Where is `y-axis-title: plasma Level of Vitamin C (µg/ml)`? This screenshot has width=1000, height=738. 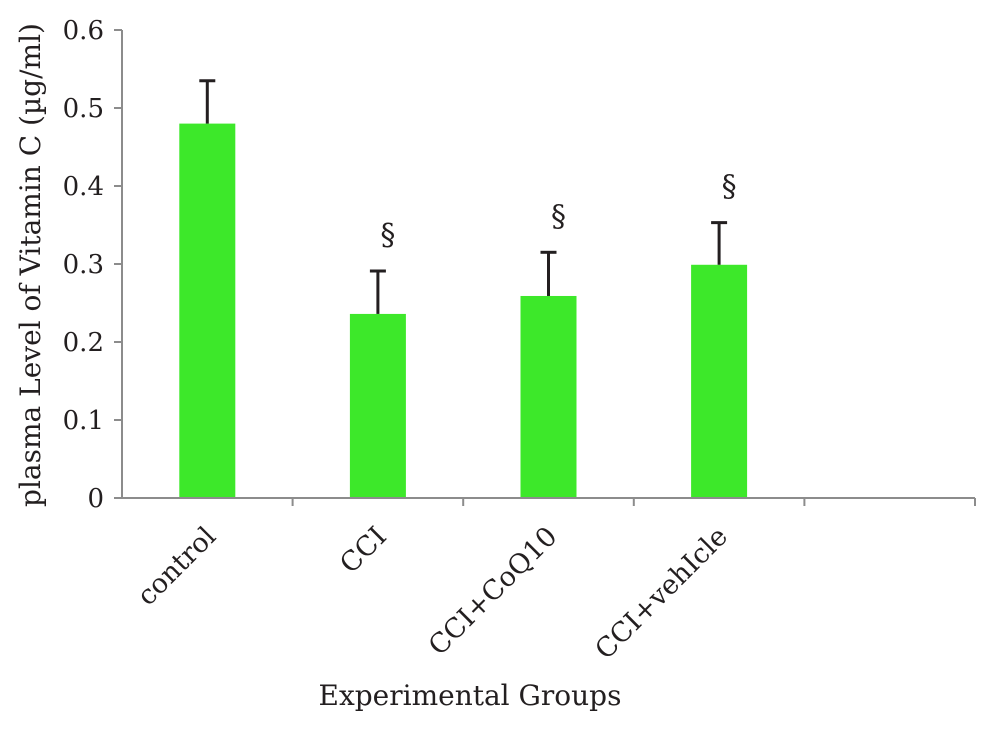 y-axis-title: plasma Level of Vitamin C (µg/ml) is located at coordinates (30, 265).